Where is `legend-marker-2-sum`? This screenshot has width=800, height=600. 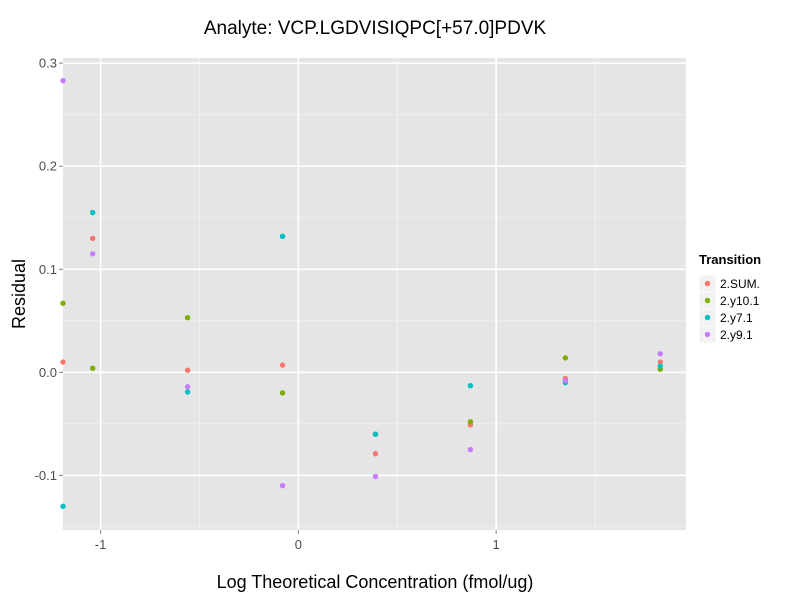 legend-marker-2-sum is located at coordinates (707, 283).